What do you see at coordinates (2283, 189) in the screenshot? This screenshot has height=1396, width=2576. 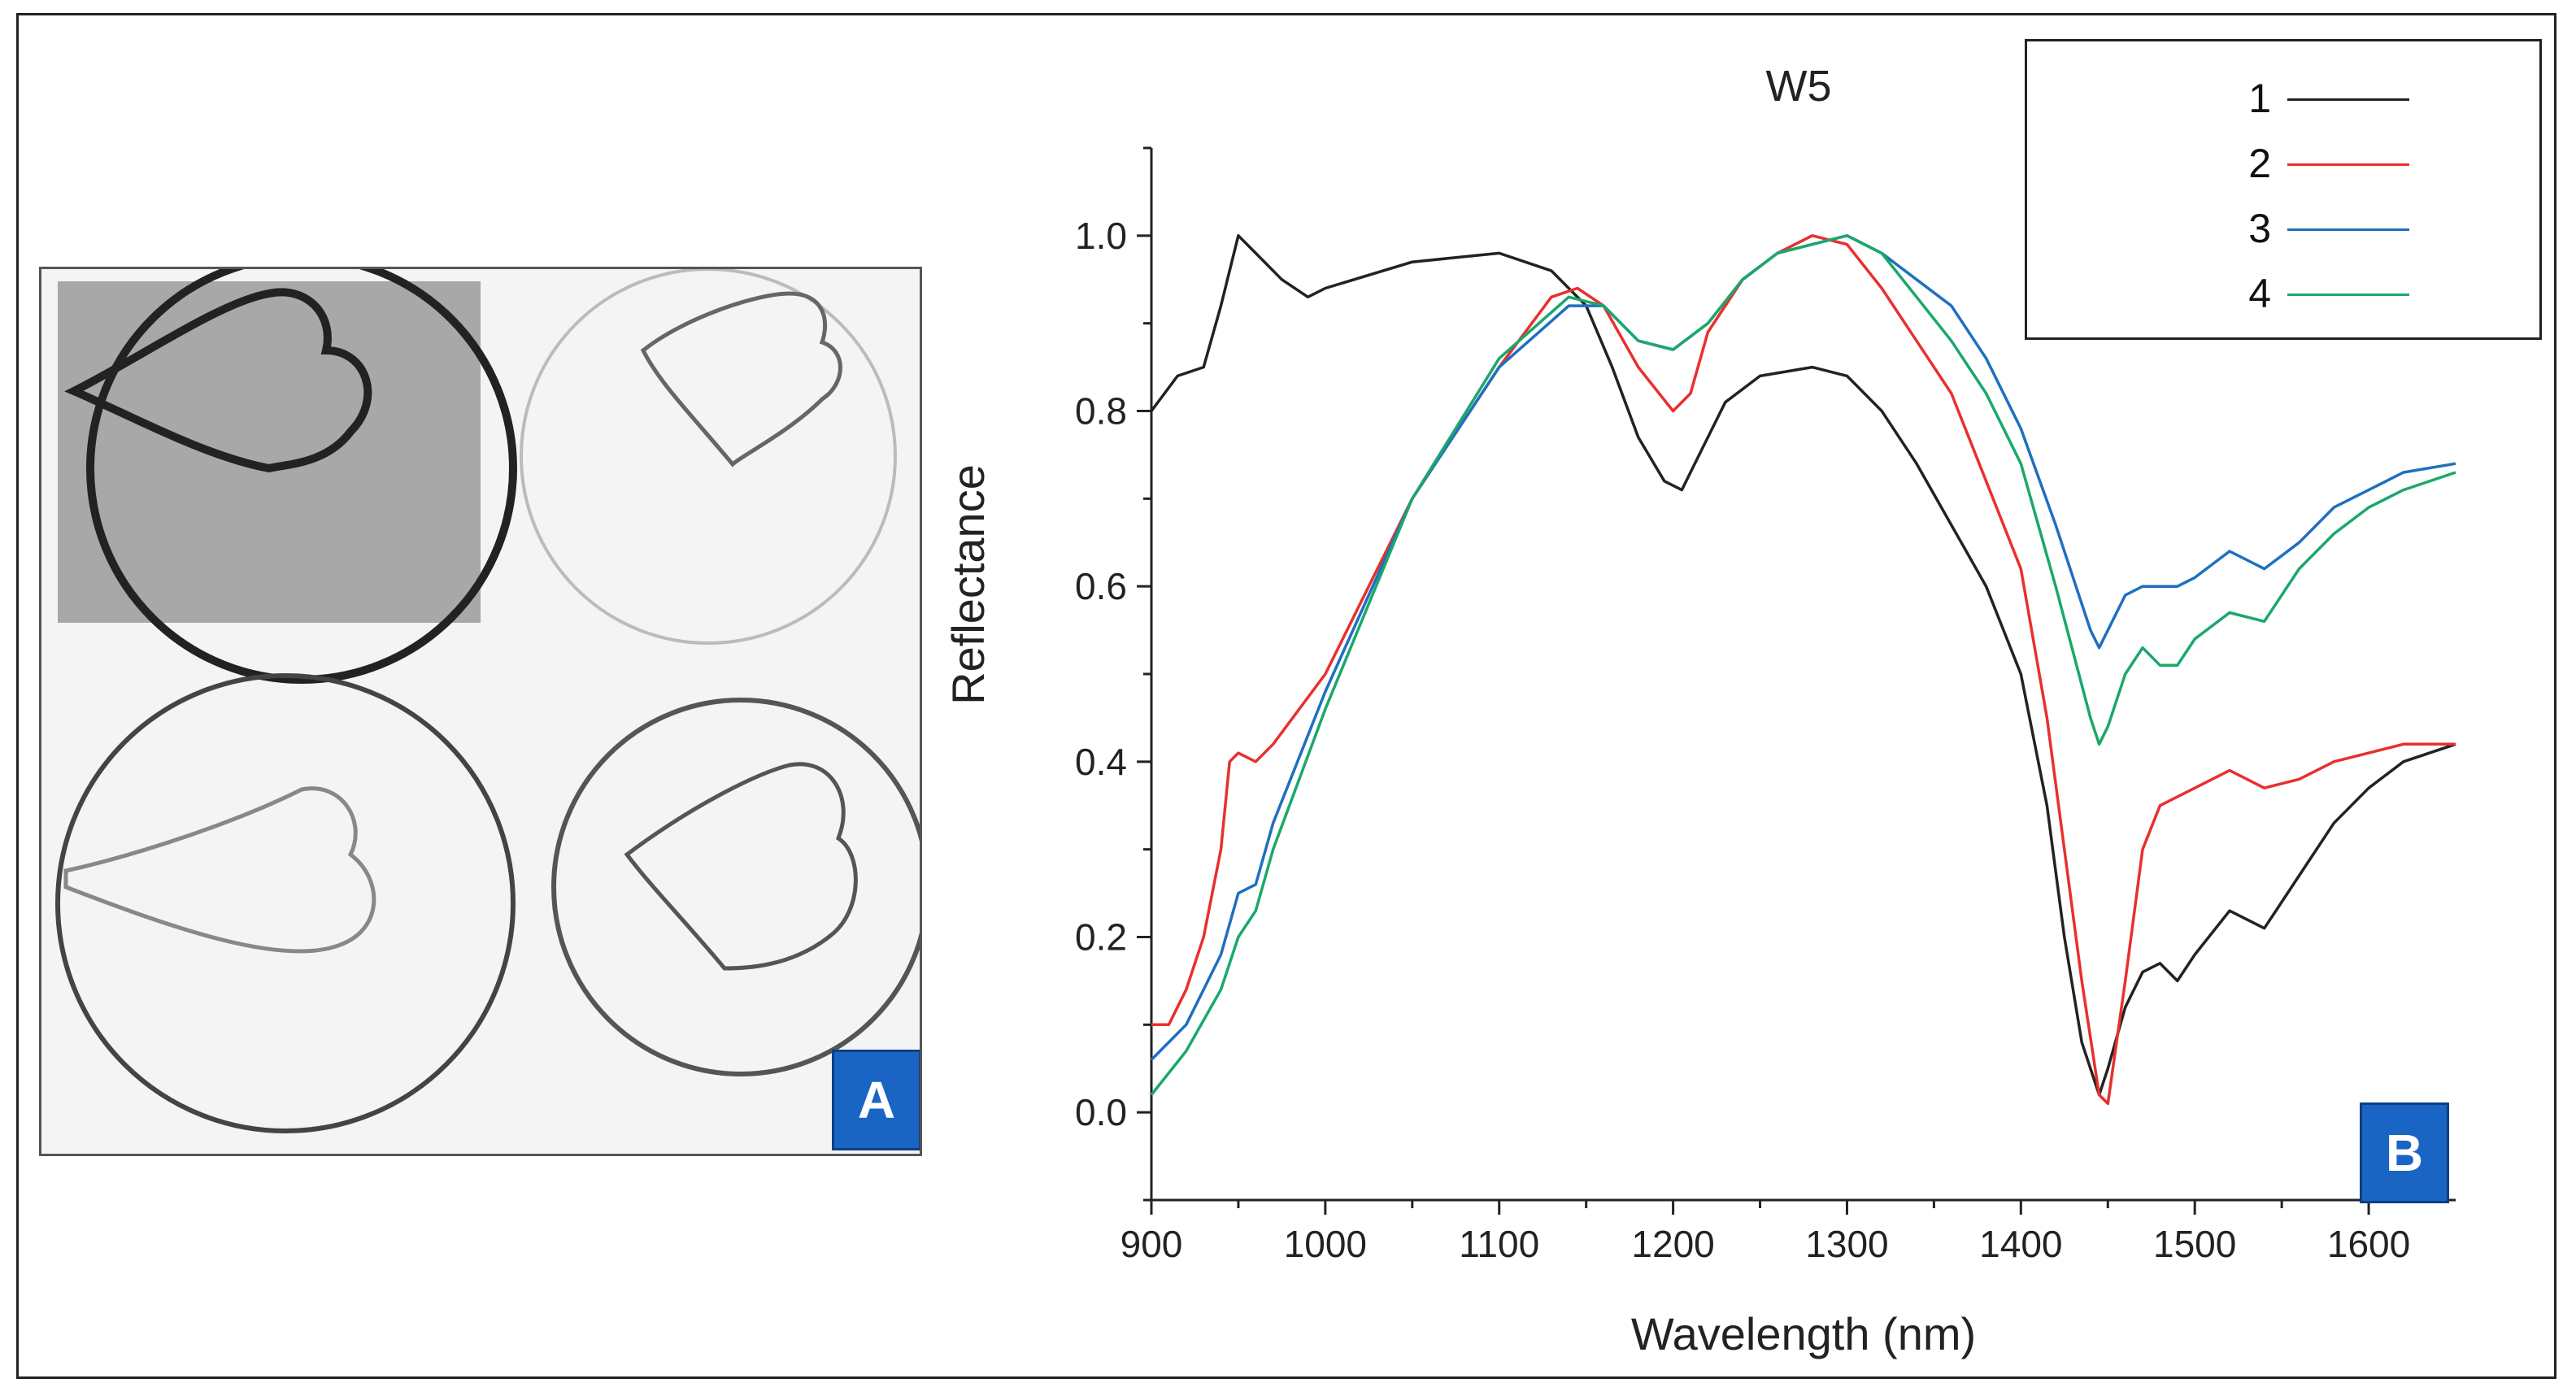 I see `chart-legend: 1 2 3 4` at bounding box center [2283, 189].